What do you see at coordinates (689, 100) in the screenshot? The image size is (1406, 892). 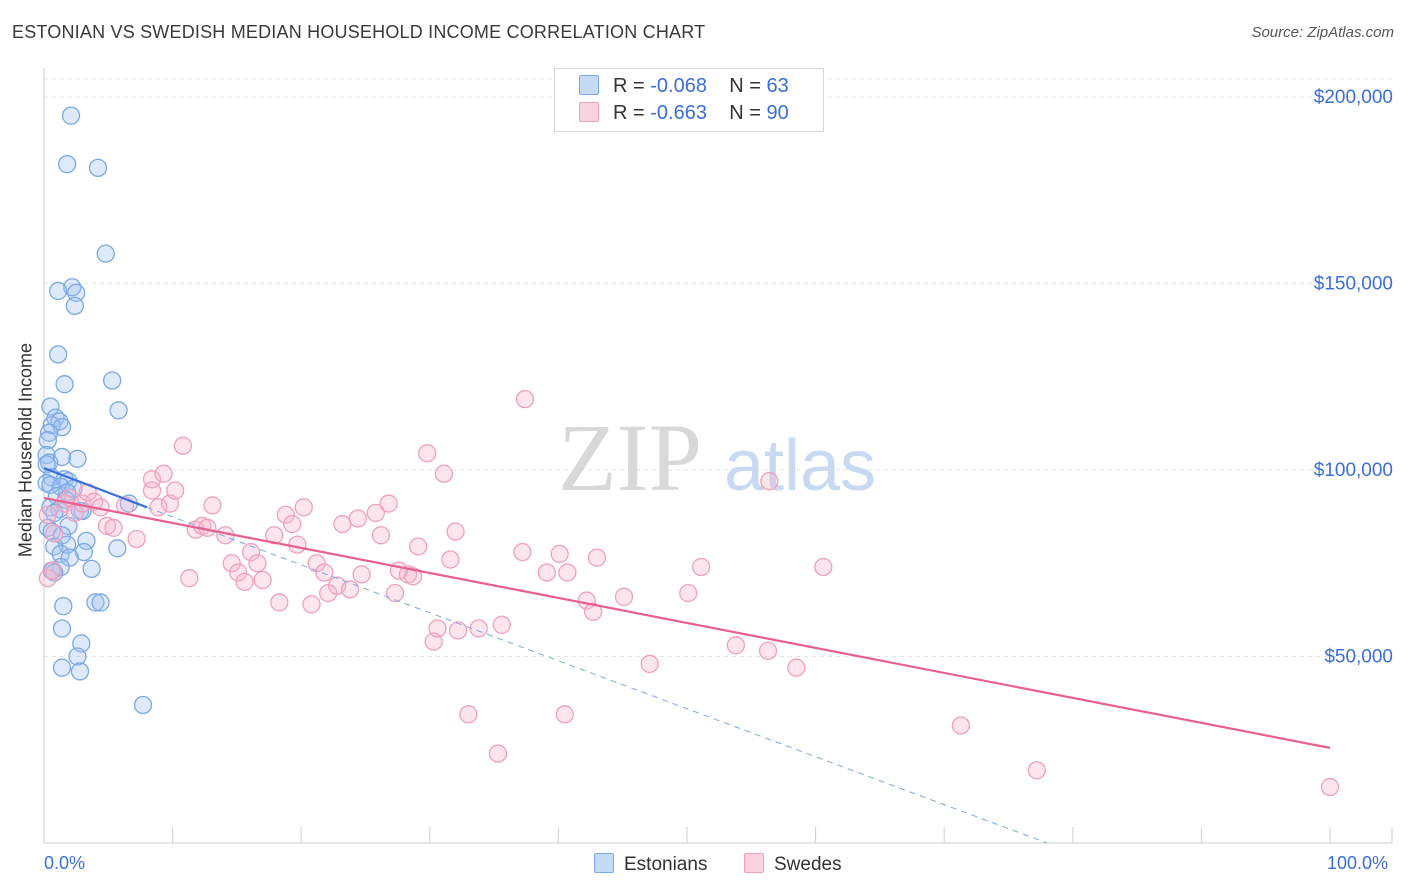 I see `stats-legend: R = -0.068 N = 63 R = -0.663 N = 90` at bounding box center [689, 100].